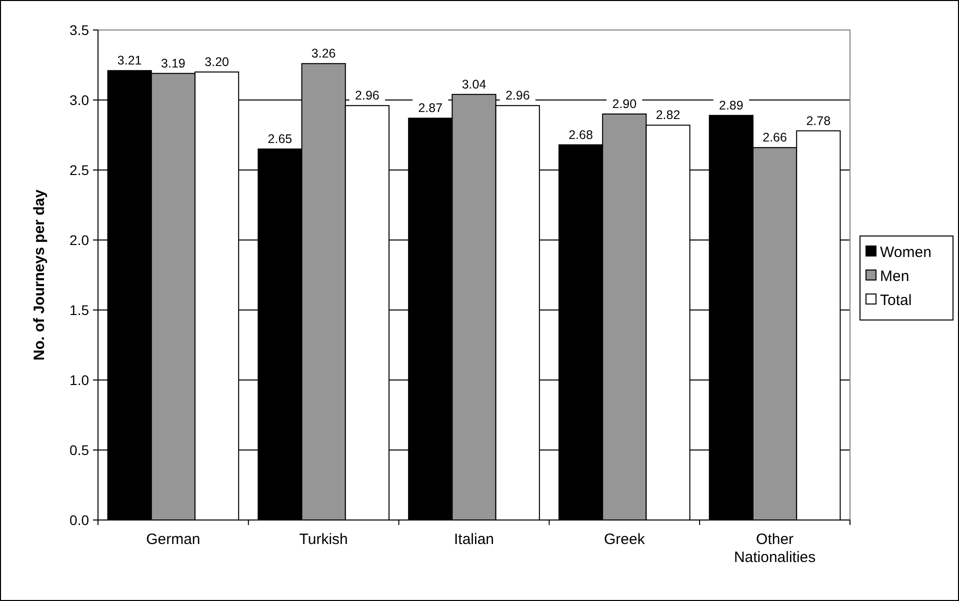 This screenshot has height=601, width=959. I want to click on text: 3.21, so click(129, 61).